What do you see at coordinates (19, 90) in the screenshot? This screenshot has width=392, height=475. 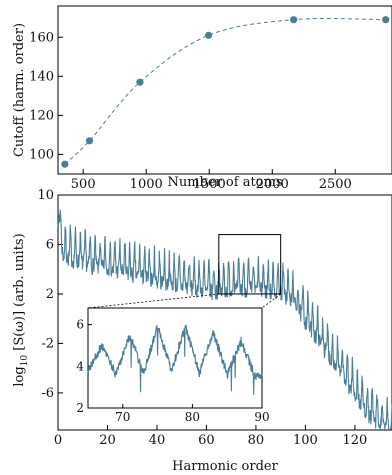 I see `top-y-axis-label: Cutoff (harm. order)` at bounding box center [19, 90].